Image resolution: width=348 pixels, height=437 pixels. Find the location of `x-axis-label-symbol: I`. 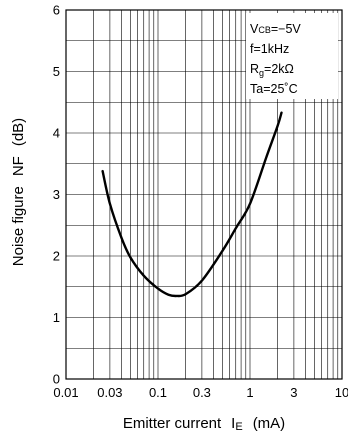

x-axis-label-symbol: I is located at coordinates (233, 423).